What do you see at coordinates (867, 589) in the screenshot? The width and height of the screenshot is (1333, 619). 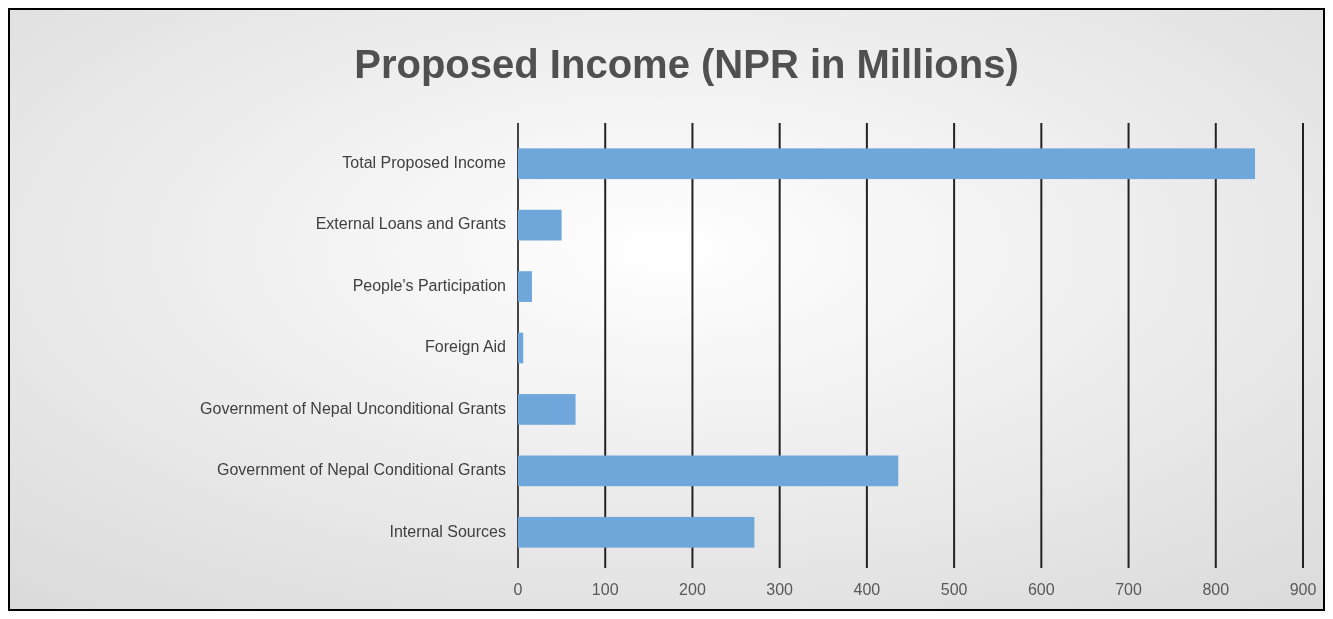 I see `x-tick-label: 400` at bounding box center [867, 589].